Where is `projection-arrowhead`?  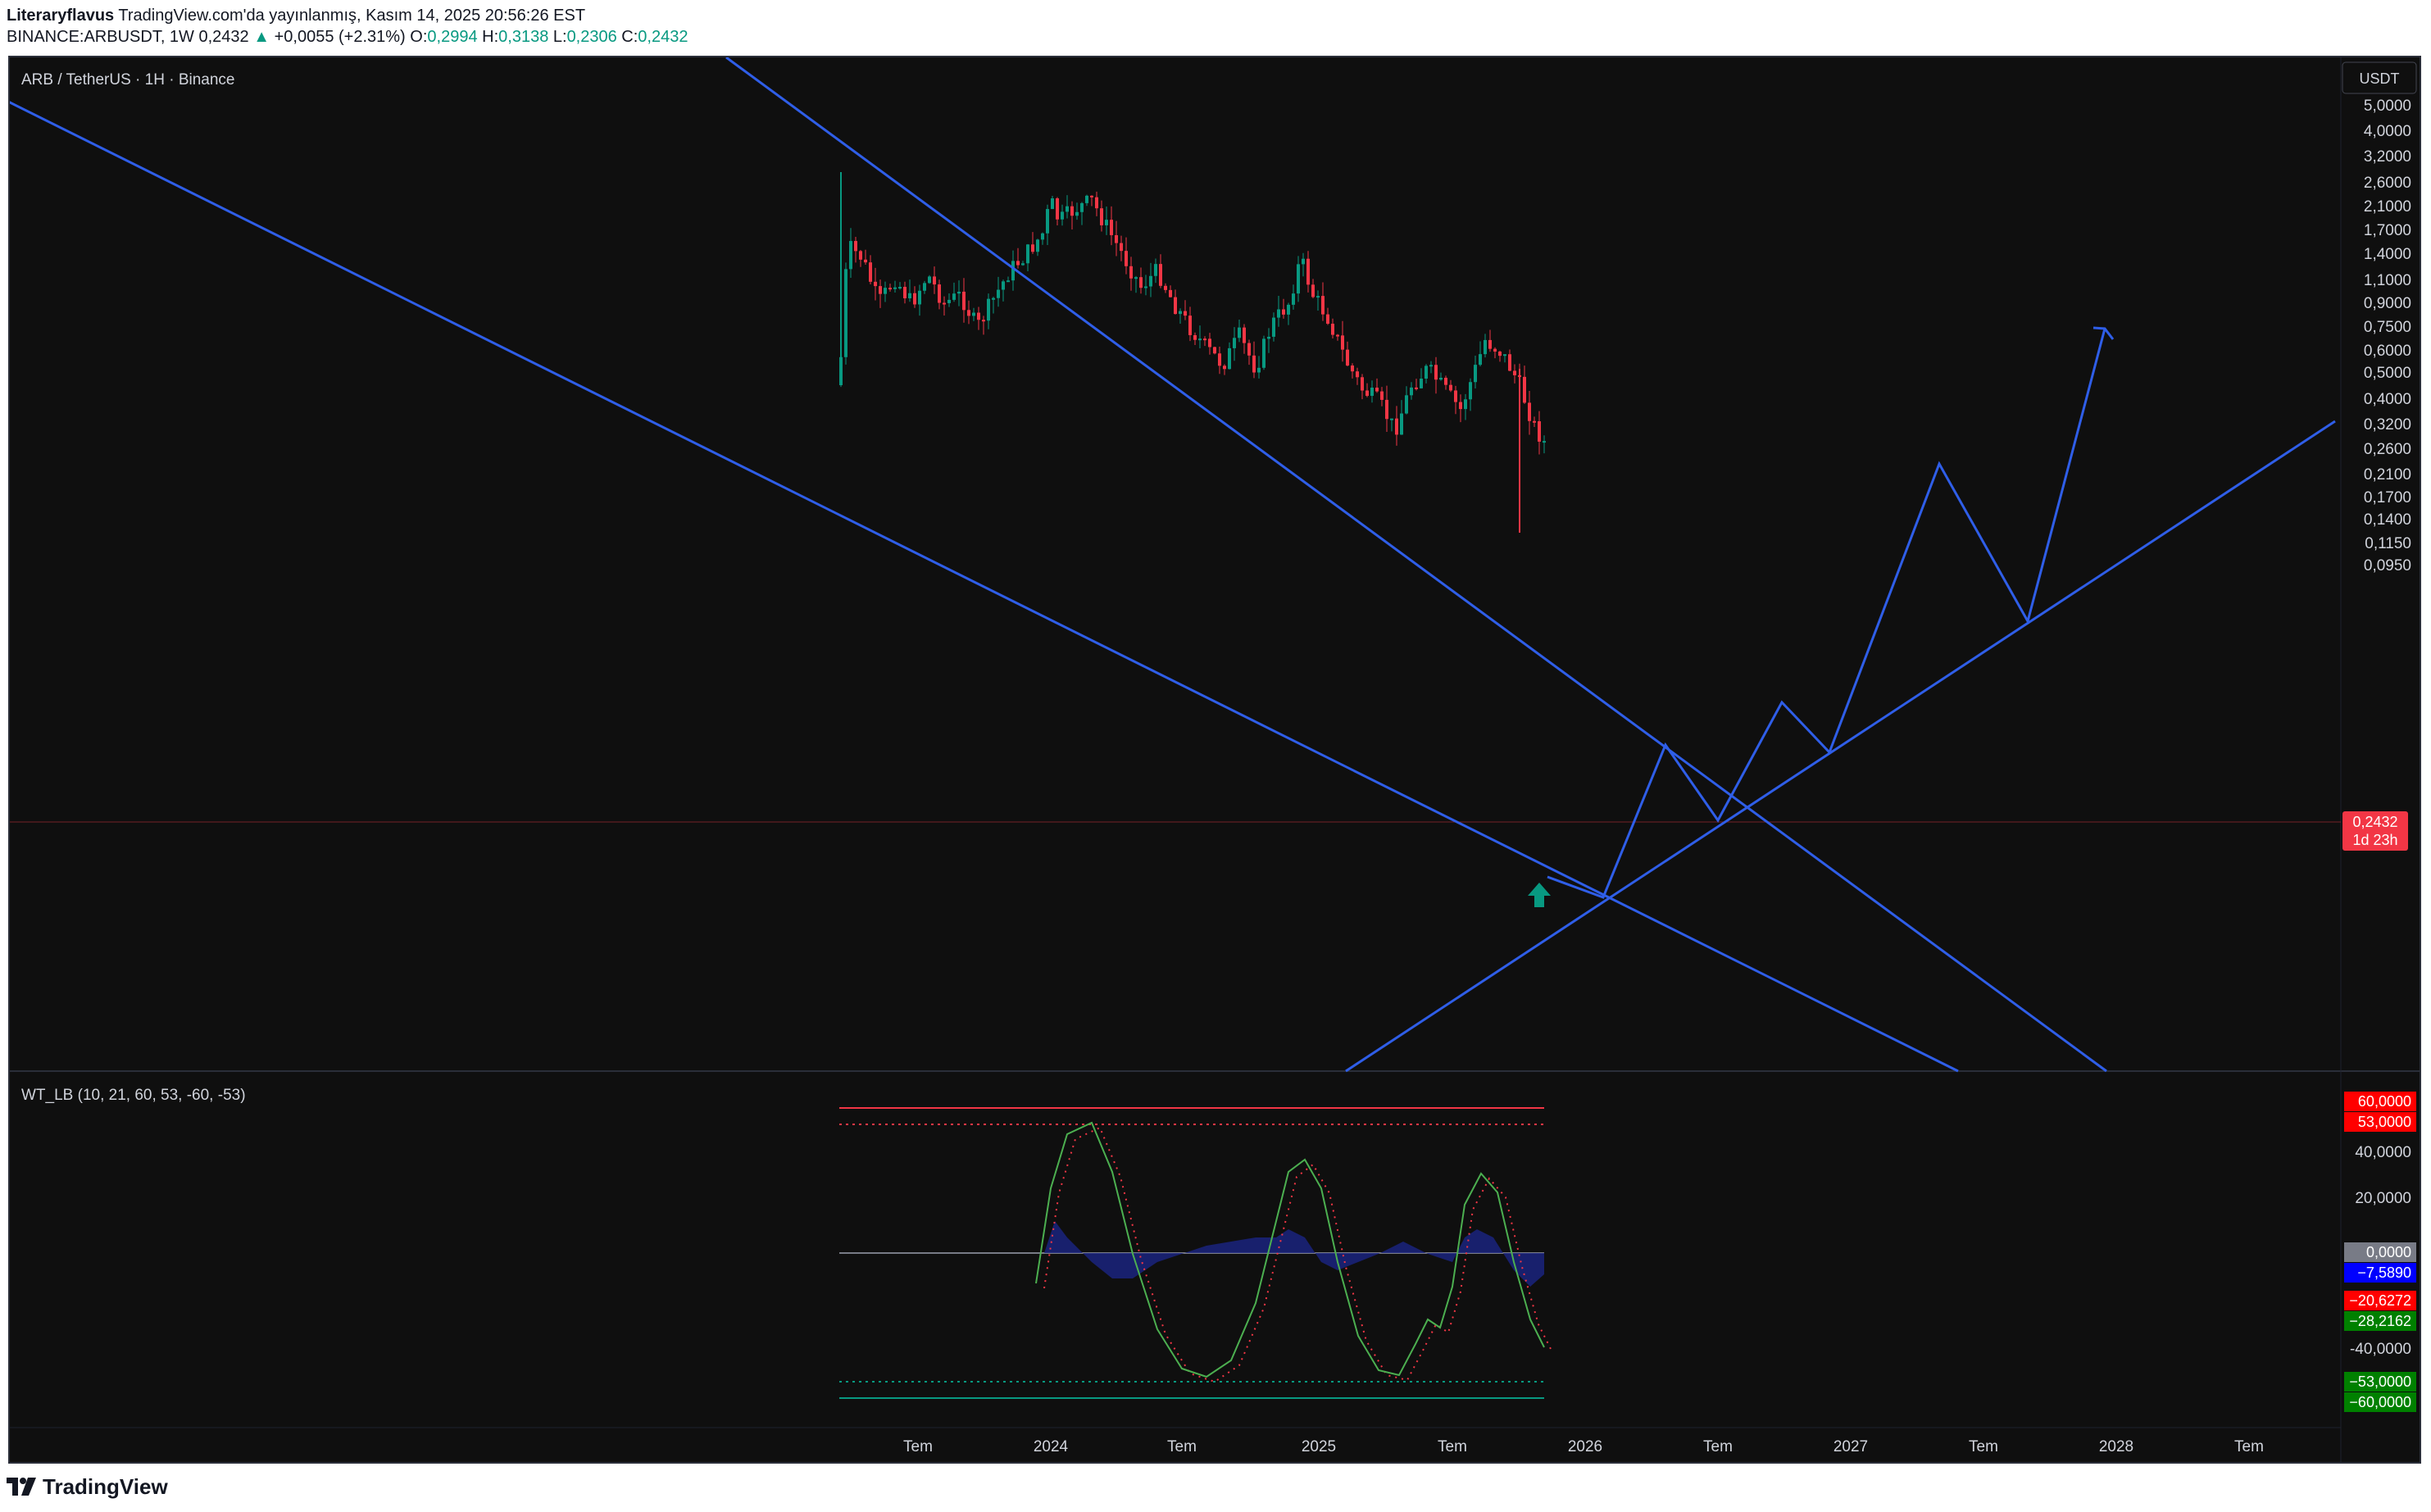
projection-arrowhead is located at coordinates (2103, 333).